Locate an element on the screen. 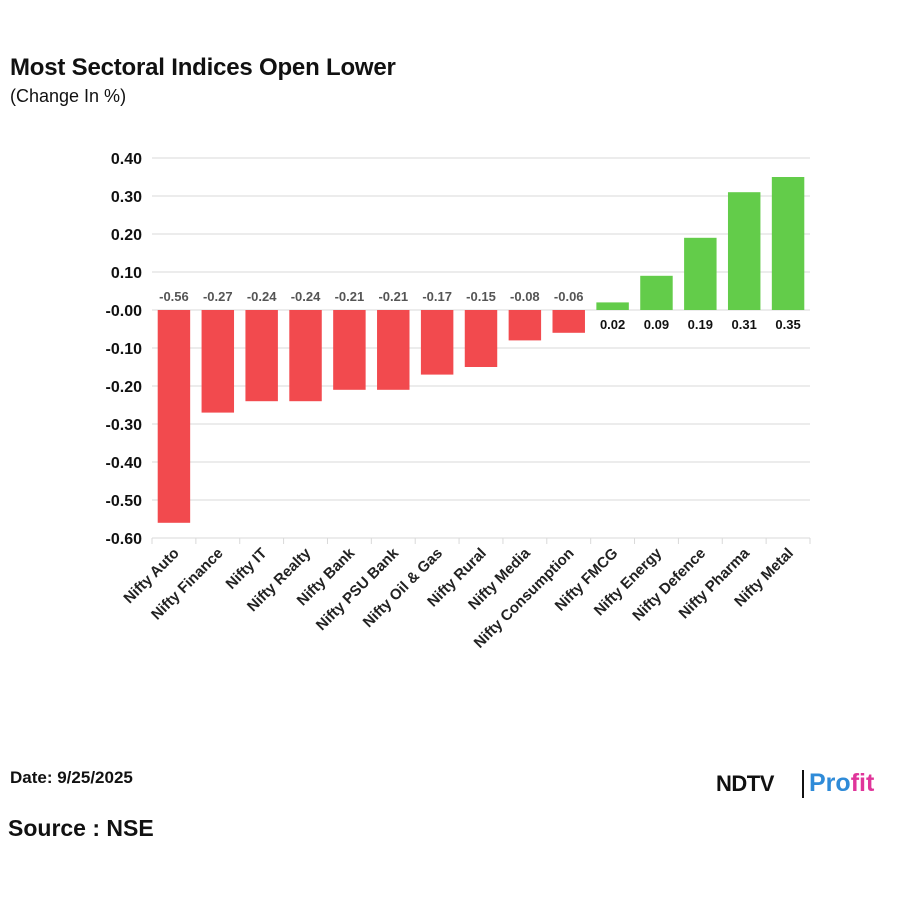  y-tick-label: -0.20 is located at coordinates (124, 387).